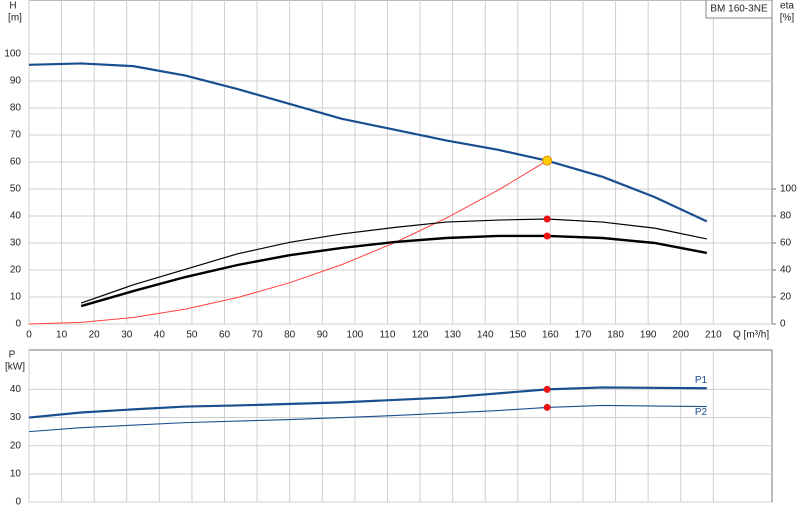 This screenshot has width=800, height=520. Describe the element at coordinates (713, 335) in the screenshot. I see `x-tick-label: 210` at that location.